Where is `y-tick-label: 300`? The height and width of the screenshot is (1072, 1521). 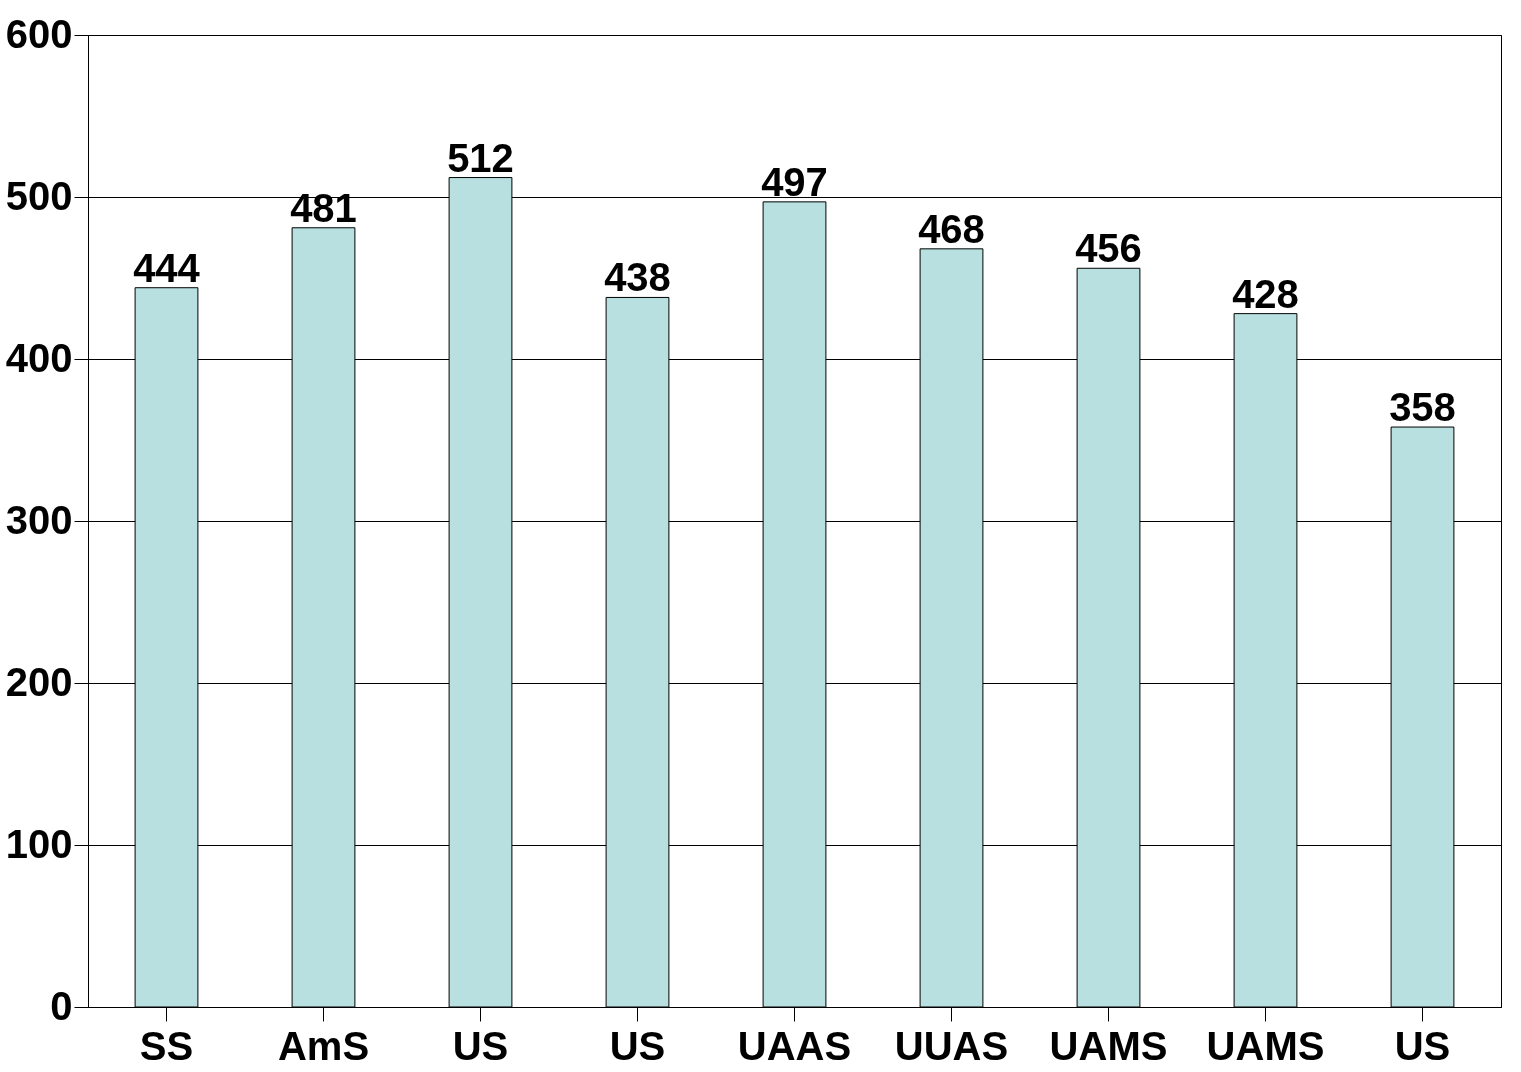
y-tick-label: 300 is located at coordinates (39, 519).